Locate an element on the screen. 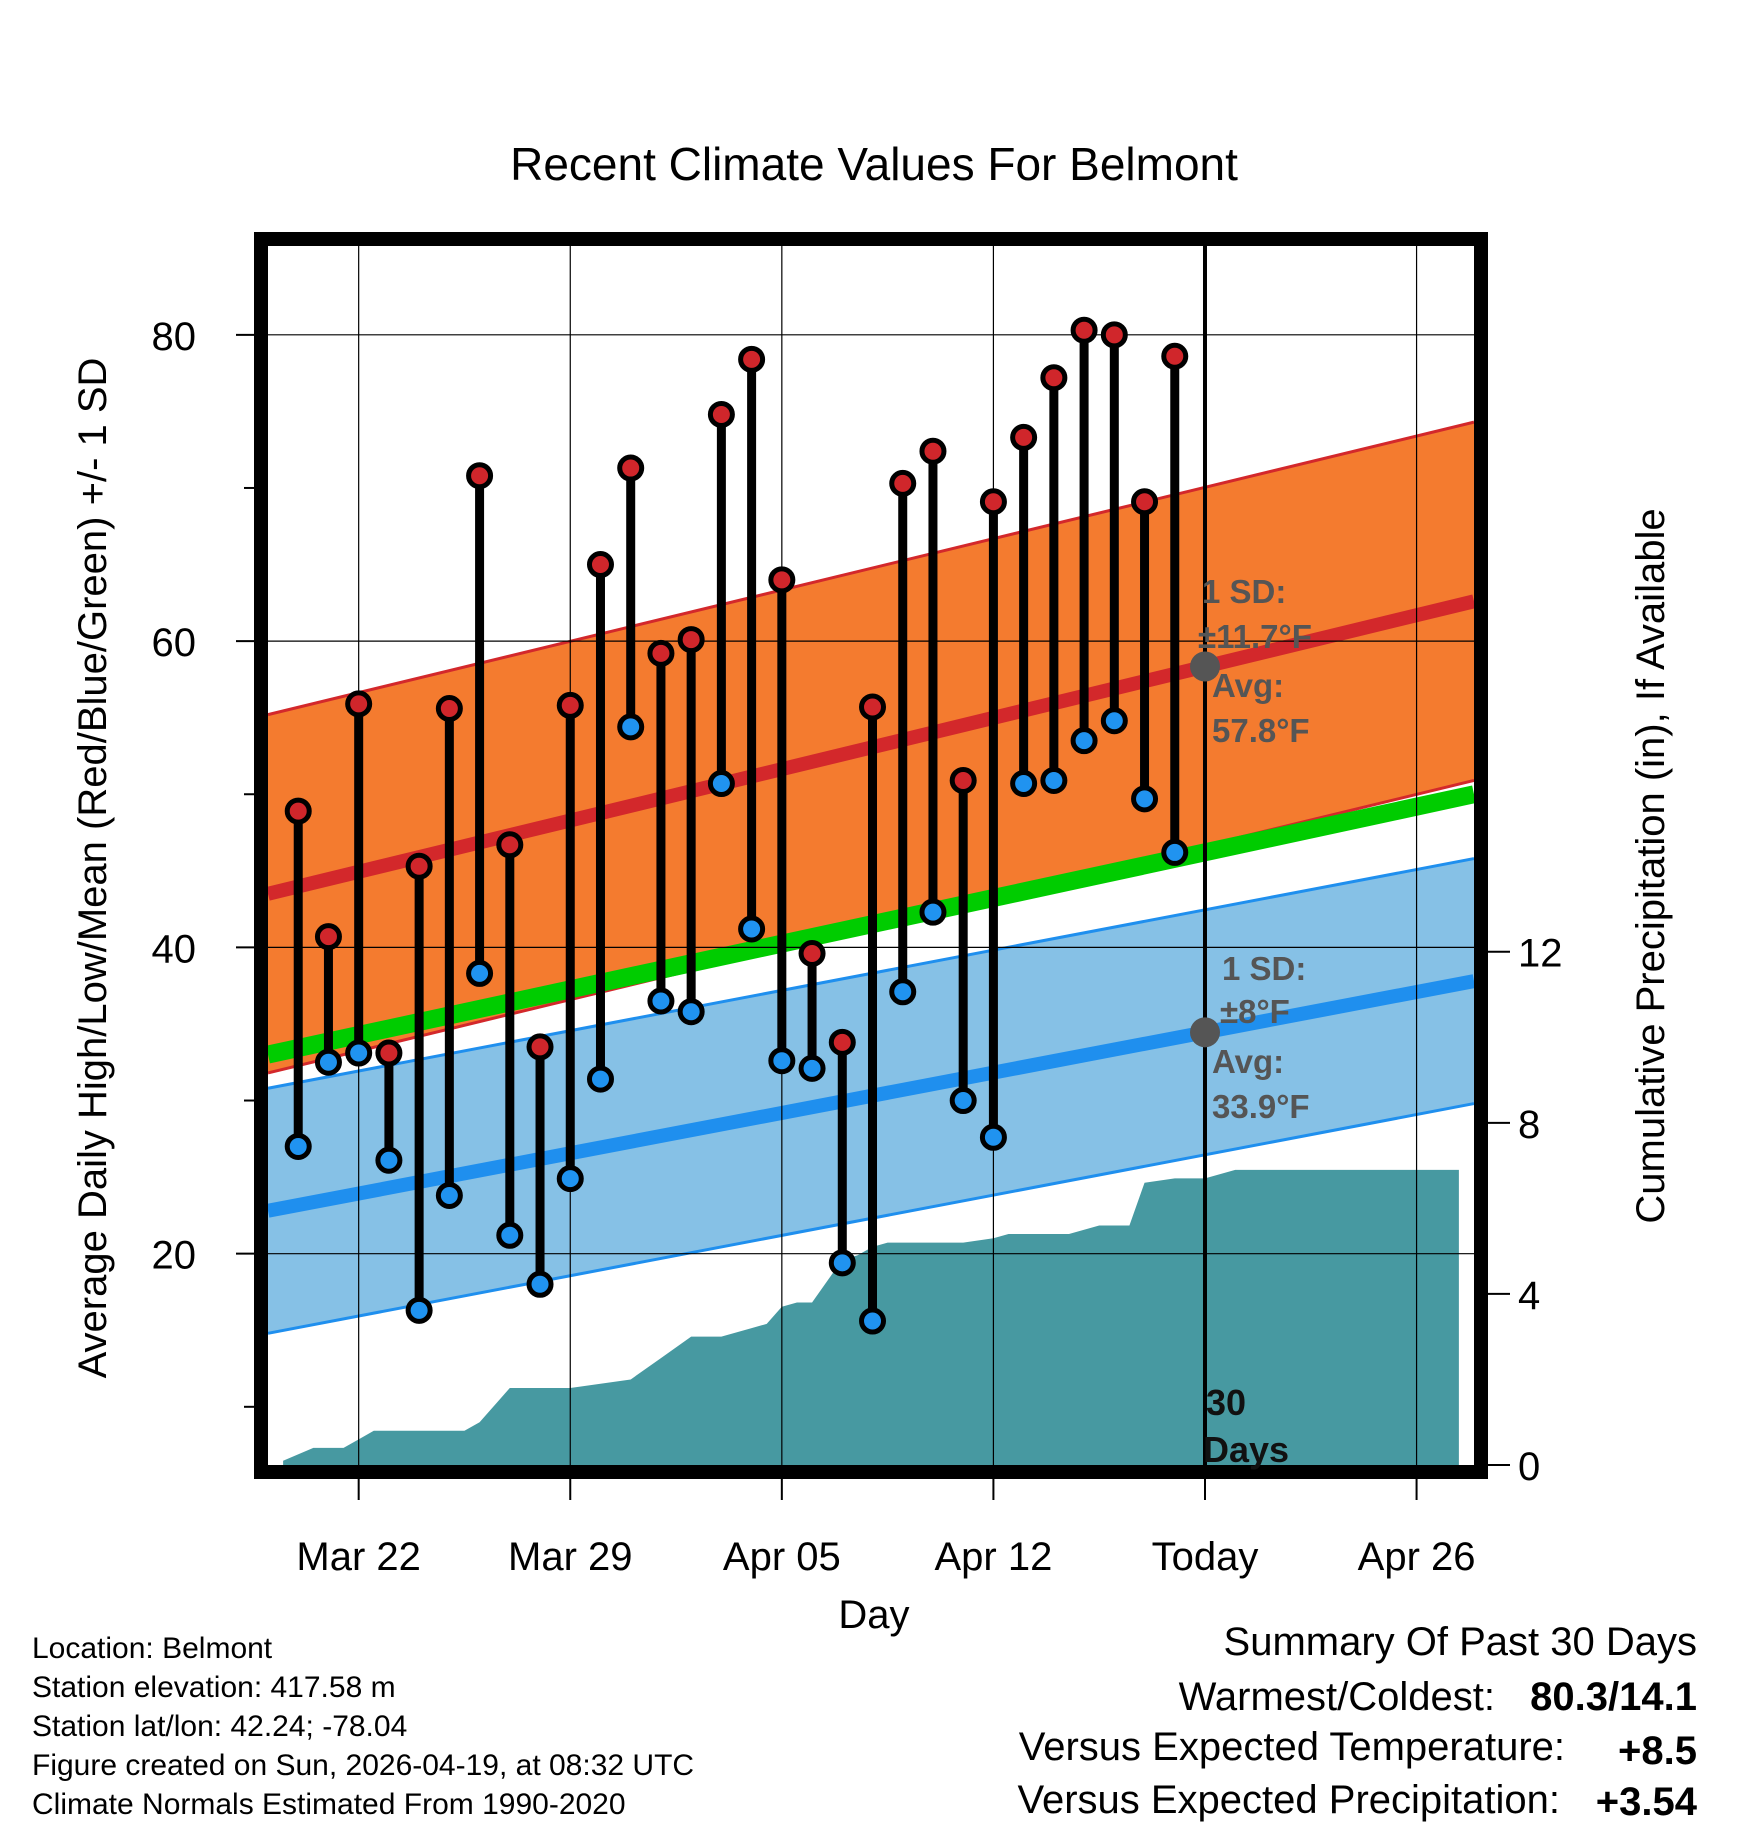 Image resolution: width=1748 pixels, height=1828 pixels. x-tick-label: Apr 12 is located at coordinates (993, 1557).